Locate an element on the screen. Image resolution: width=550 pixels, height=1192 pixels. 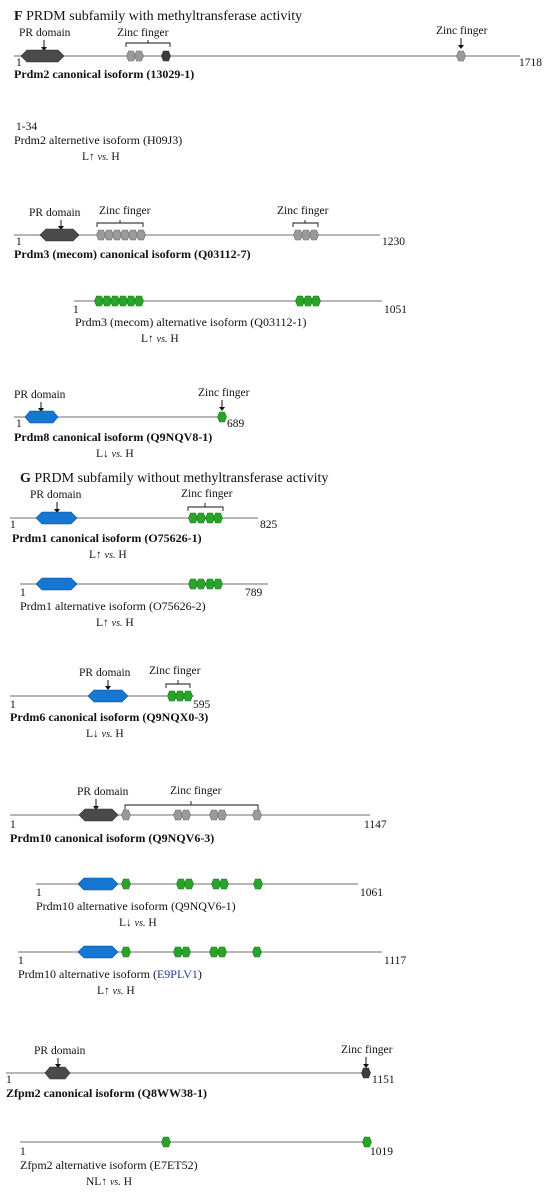
end-position: 825 is located at coordinates (269, 525).